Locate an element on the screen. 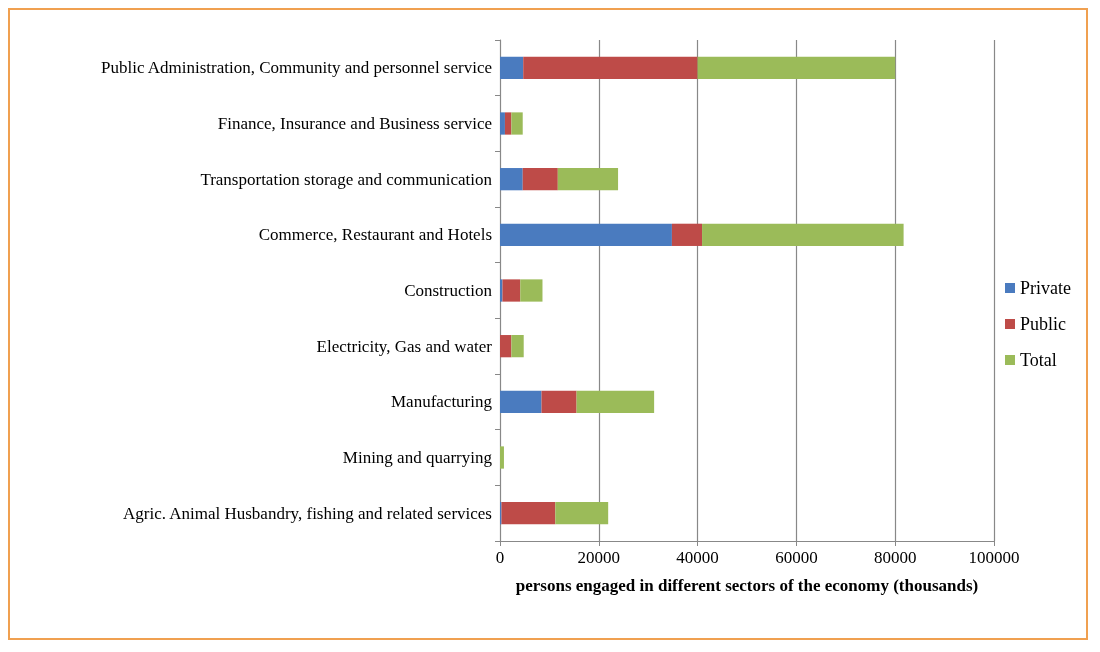 This screenshot has height=652, width=1100. y-tick-label: Manufacturing is located at coordinates (441, 402).